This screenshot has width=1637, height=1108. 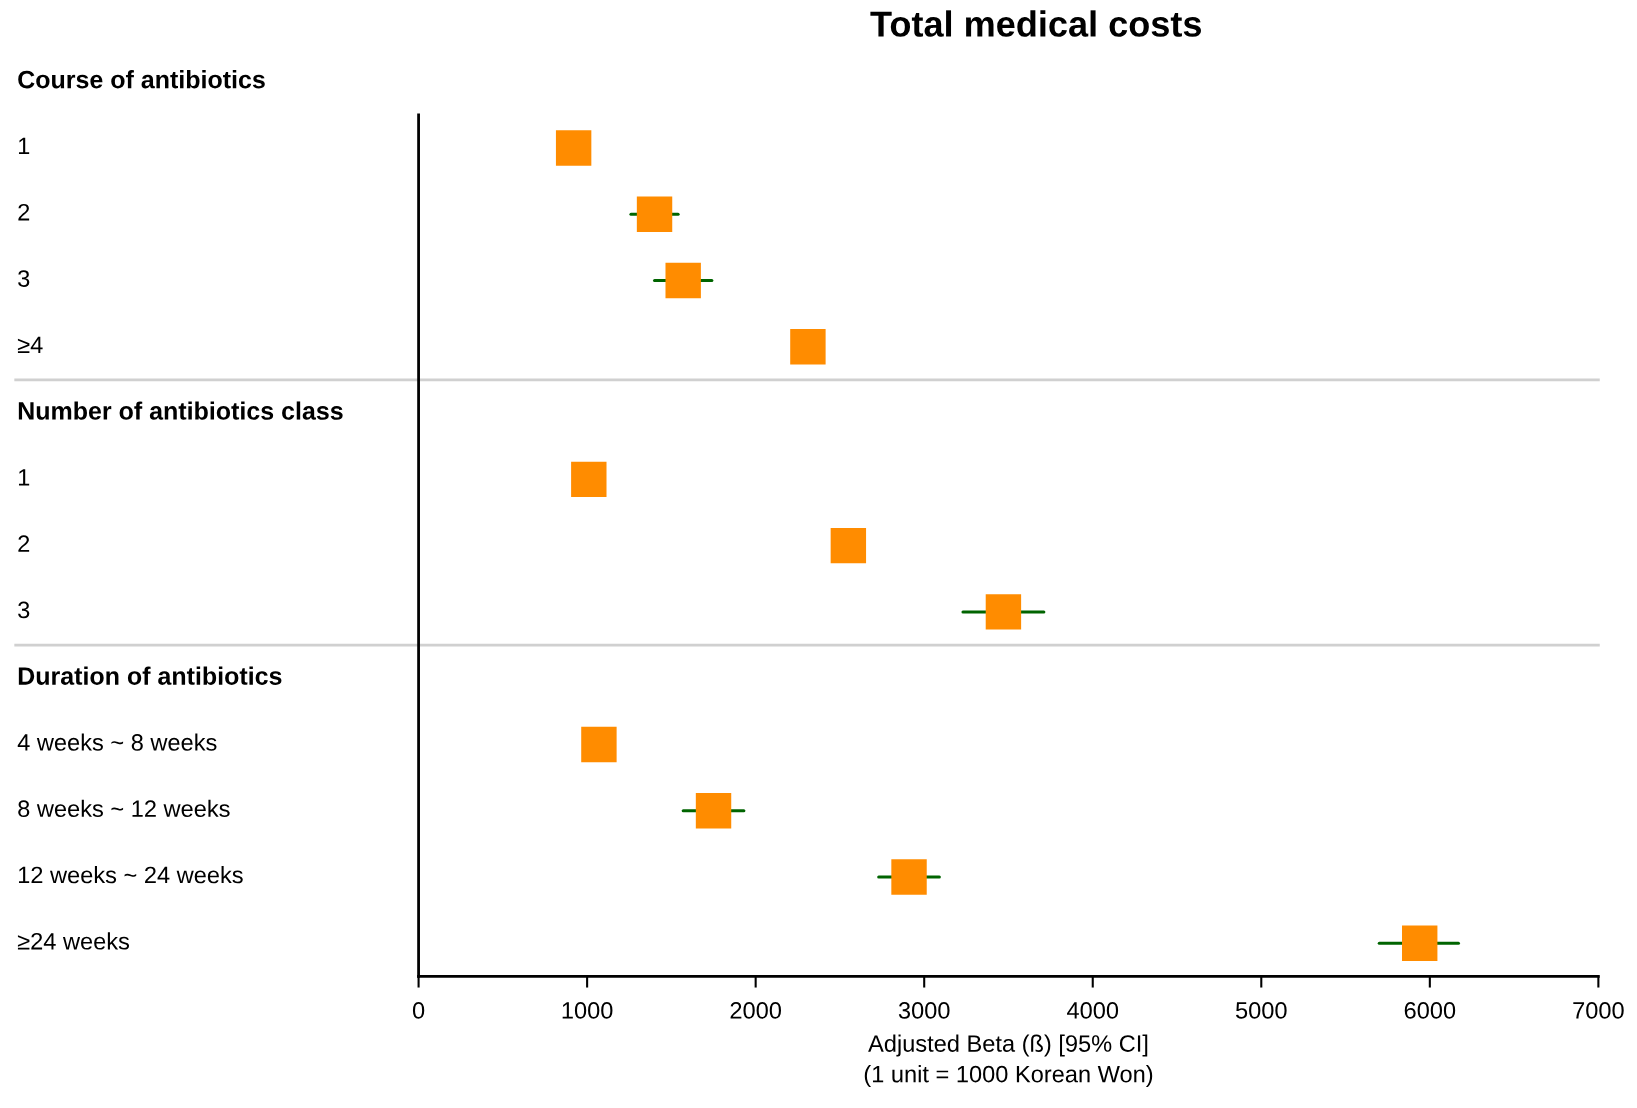 What do you see at coordinates (180, 410) in the screenshot?
I see `y-tick-label: Number of antibiotics class` at bounding box center [180, 410].